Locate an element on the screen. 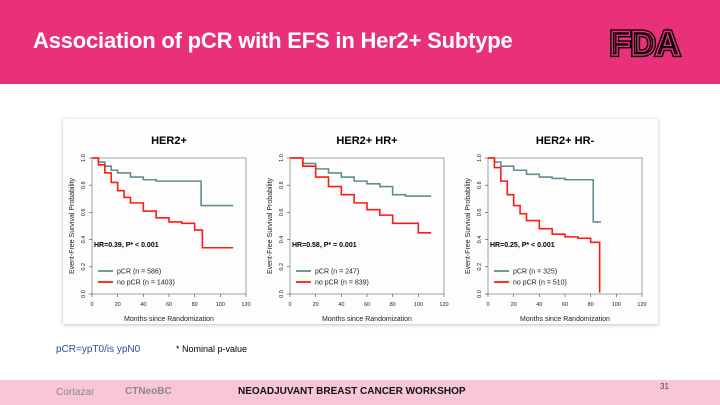 The width and height of the screenshot is (720, 405). chart2-series-no-pcr-line is located at coordinates (361, 195).